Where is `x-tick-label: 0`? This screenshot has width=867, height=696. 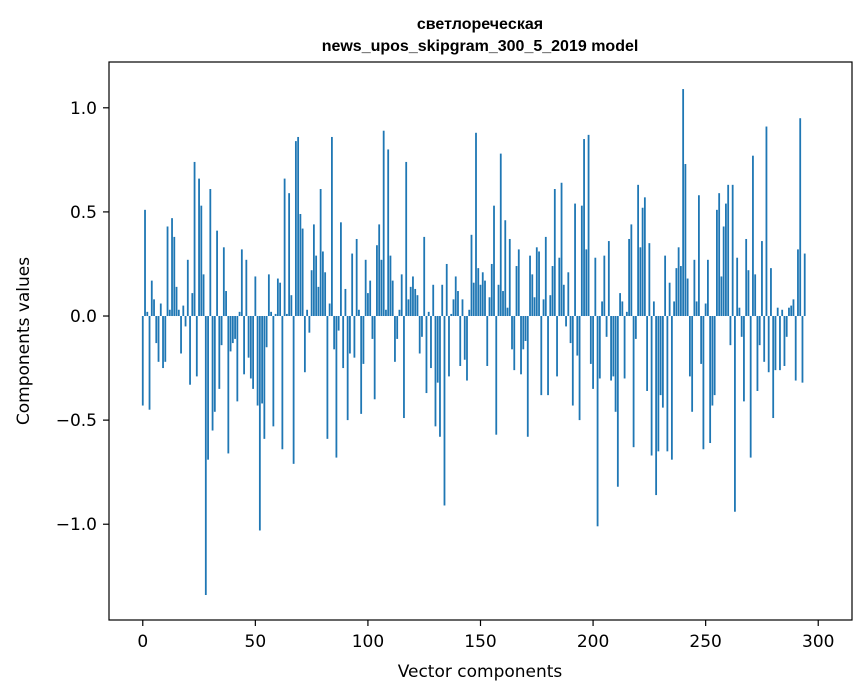
x-tick-label: 0 is located at coordinates (142, 642).